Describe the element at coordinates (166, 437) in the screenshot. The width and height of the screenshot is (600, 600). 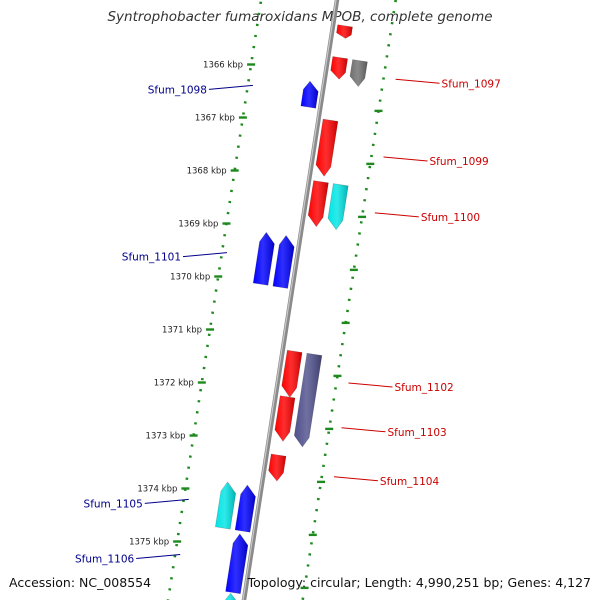
I see `tick-label-1373: 1373 kbp` at that location.